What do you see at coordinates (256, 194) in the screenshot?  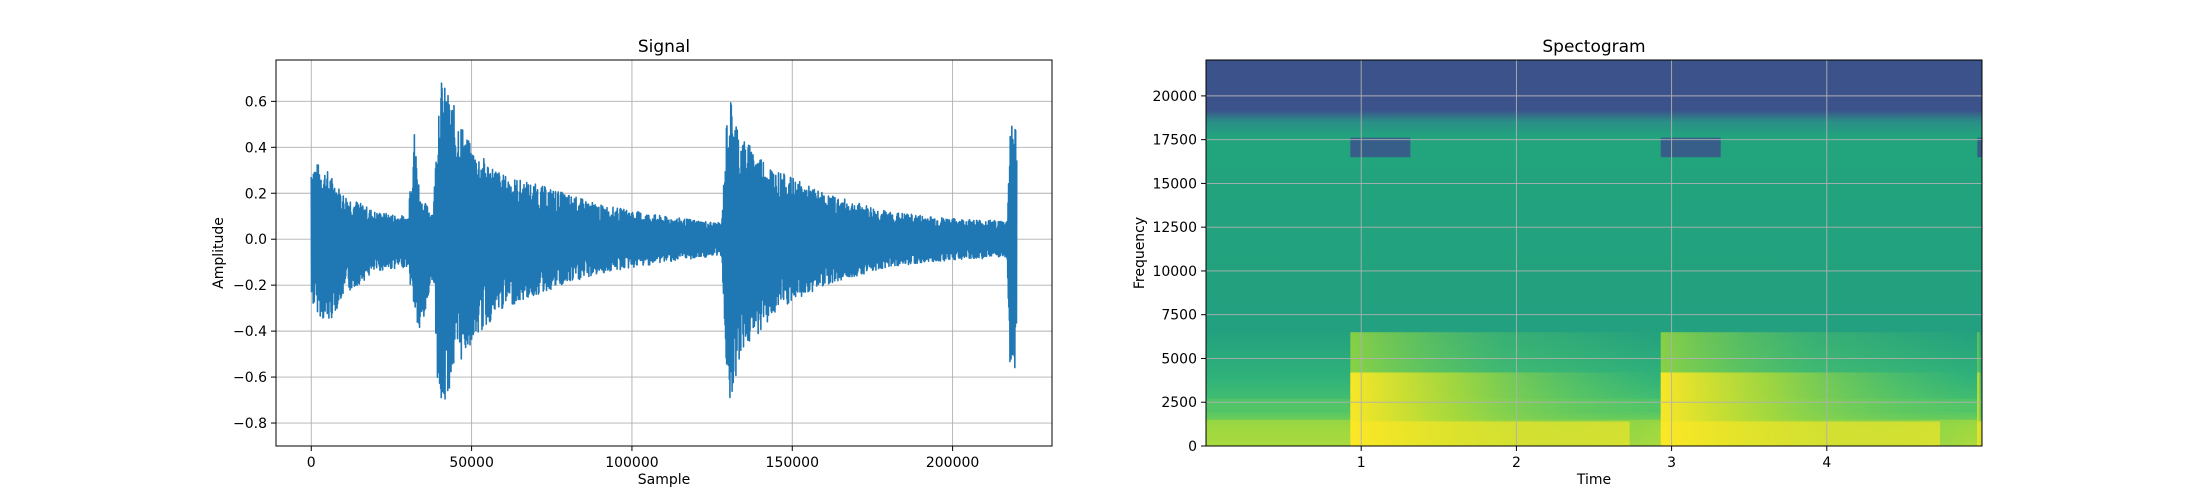 I see `signal-y-tick-label: 0.2` at bounding box center [256, 194].